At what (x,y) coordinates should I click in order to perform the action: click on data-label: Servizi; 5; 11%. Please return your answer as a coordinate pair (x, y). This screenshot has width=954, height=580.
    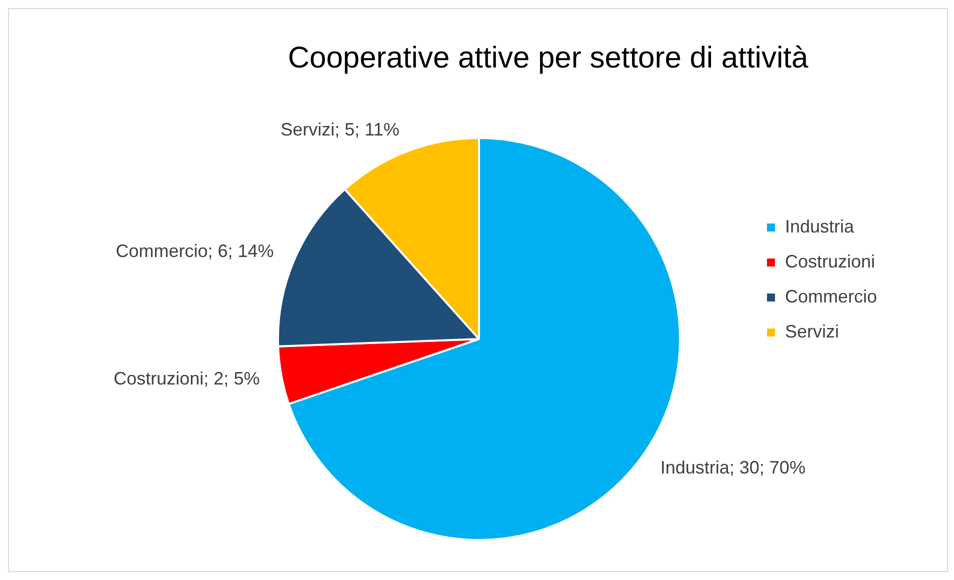
    Looking at the image, I should click on (340, 130).